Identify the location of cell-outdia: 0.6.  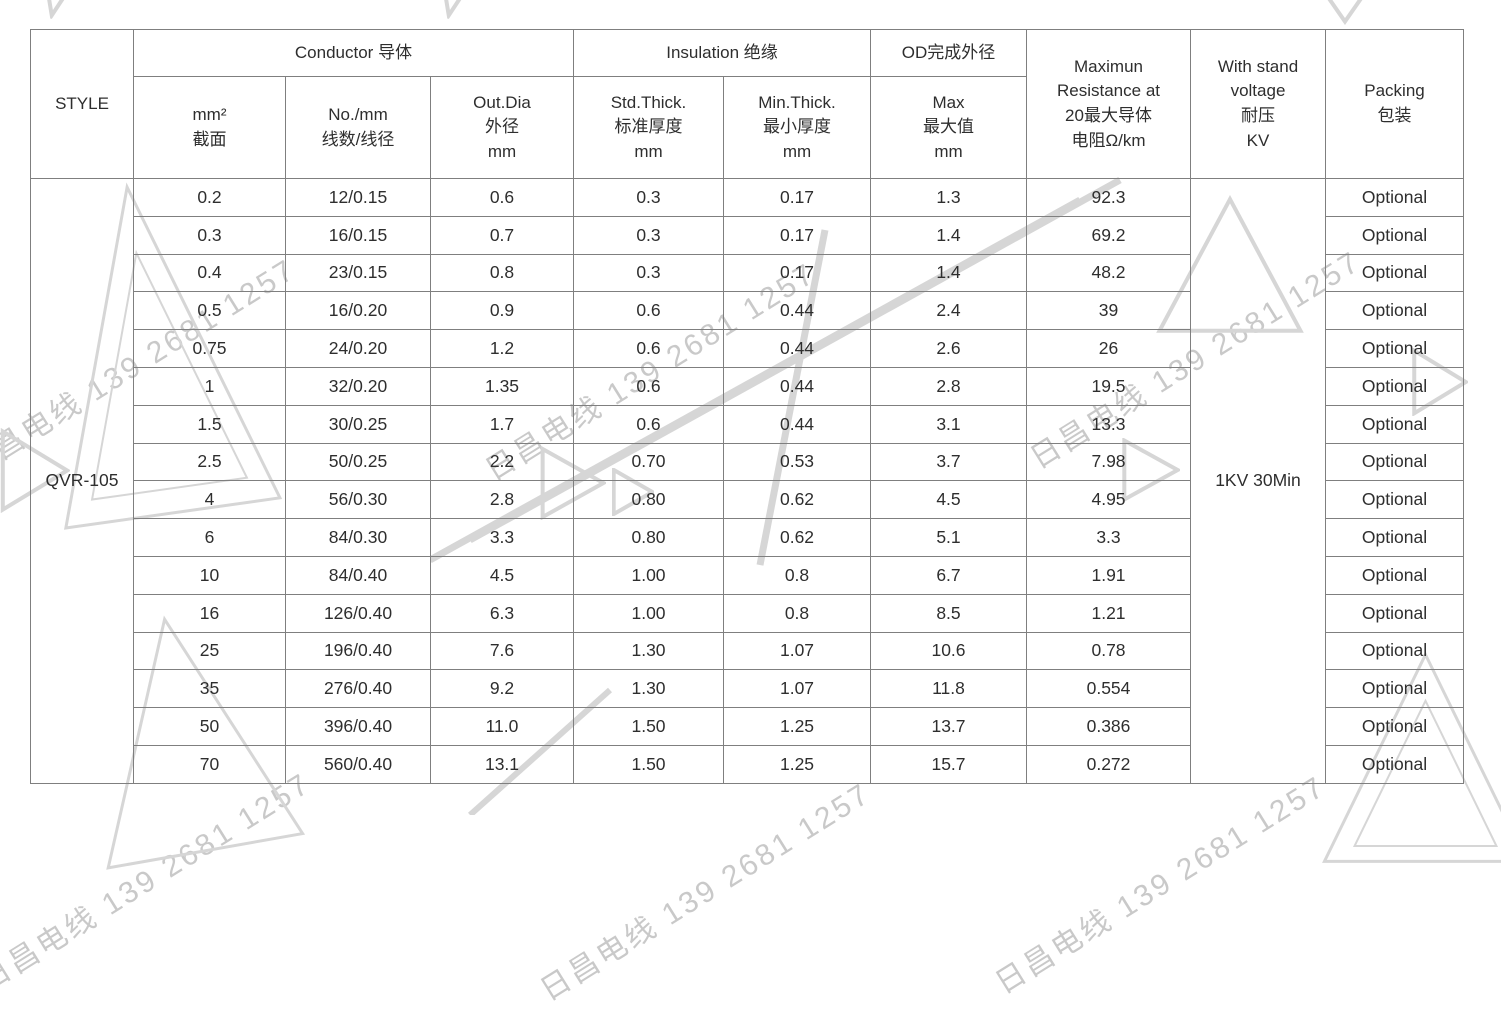
(502, 197).